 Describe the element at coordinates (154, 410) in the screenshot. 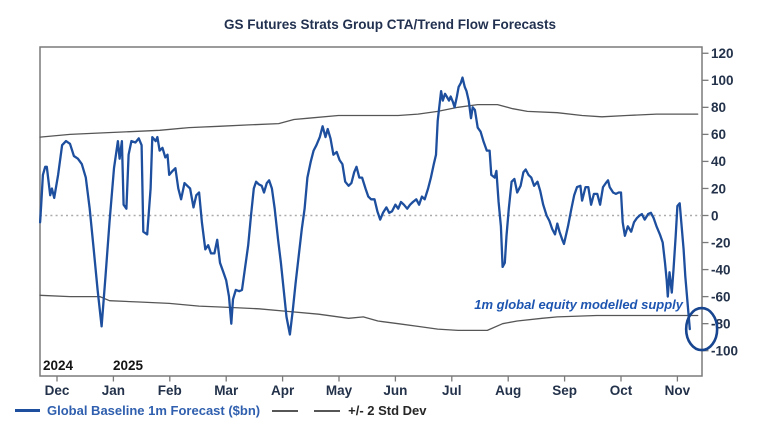

I see `legend-forecast-label: Global Baseline 1m Forecast ($bn)` at that location.